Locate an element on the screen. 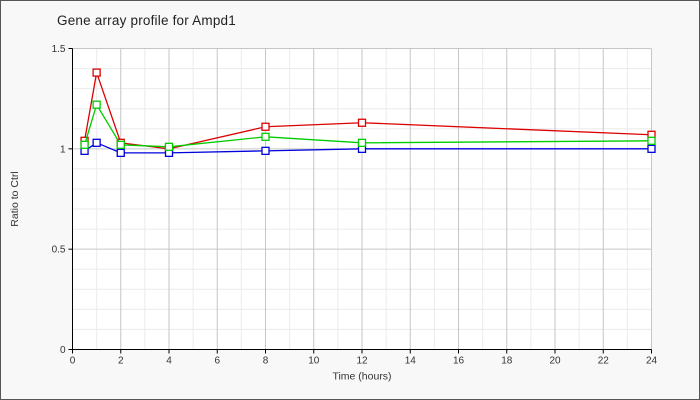 The height and width of the screenshot is (400, 700). x-tick-label: 4 is located at coordinates (169, 361).